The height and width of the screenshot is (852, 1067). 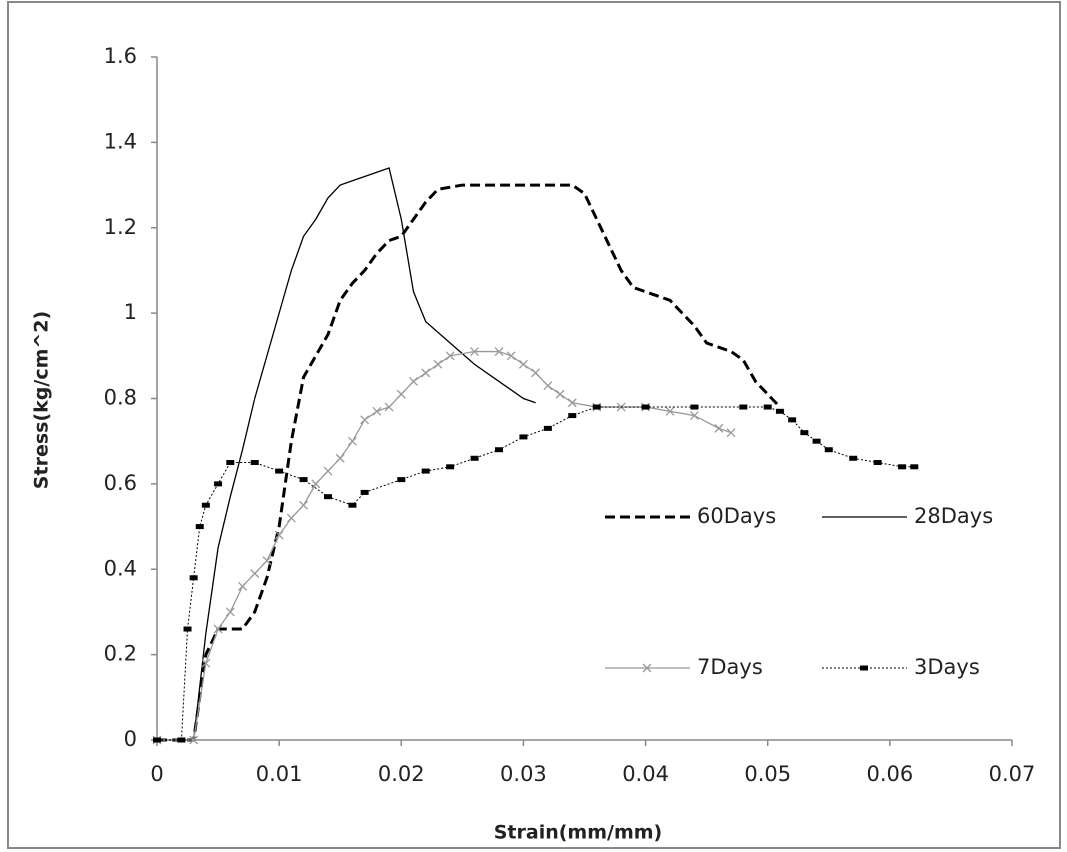 I want to click on y-tick-label: 1, so click(x=130, y=312).